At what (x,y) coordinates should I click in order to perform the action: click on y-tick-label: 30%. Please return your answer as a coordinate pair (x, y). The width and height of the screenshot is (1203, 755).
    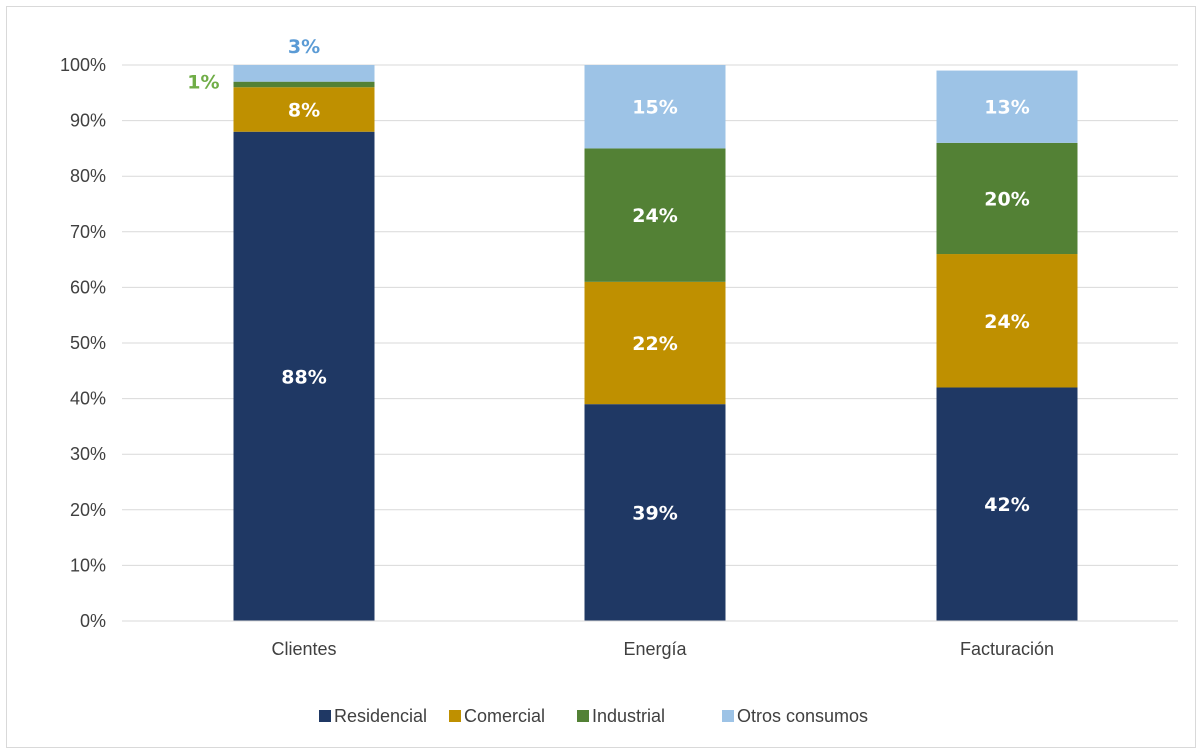
    Looking at the image, I should click on (88, 454).